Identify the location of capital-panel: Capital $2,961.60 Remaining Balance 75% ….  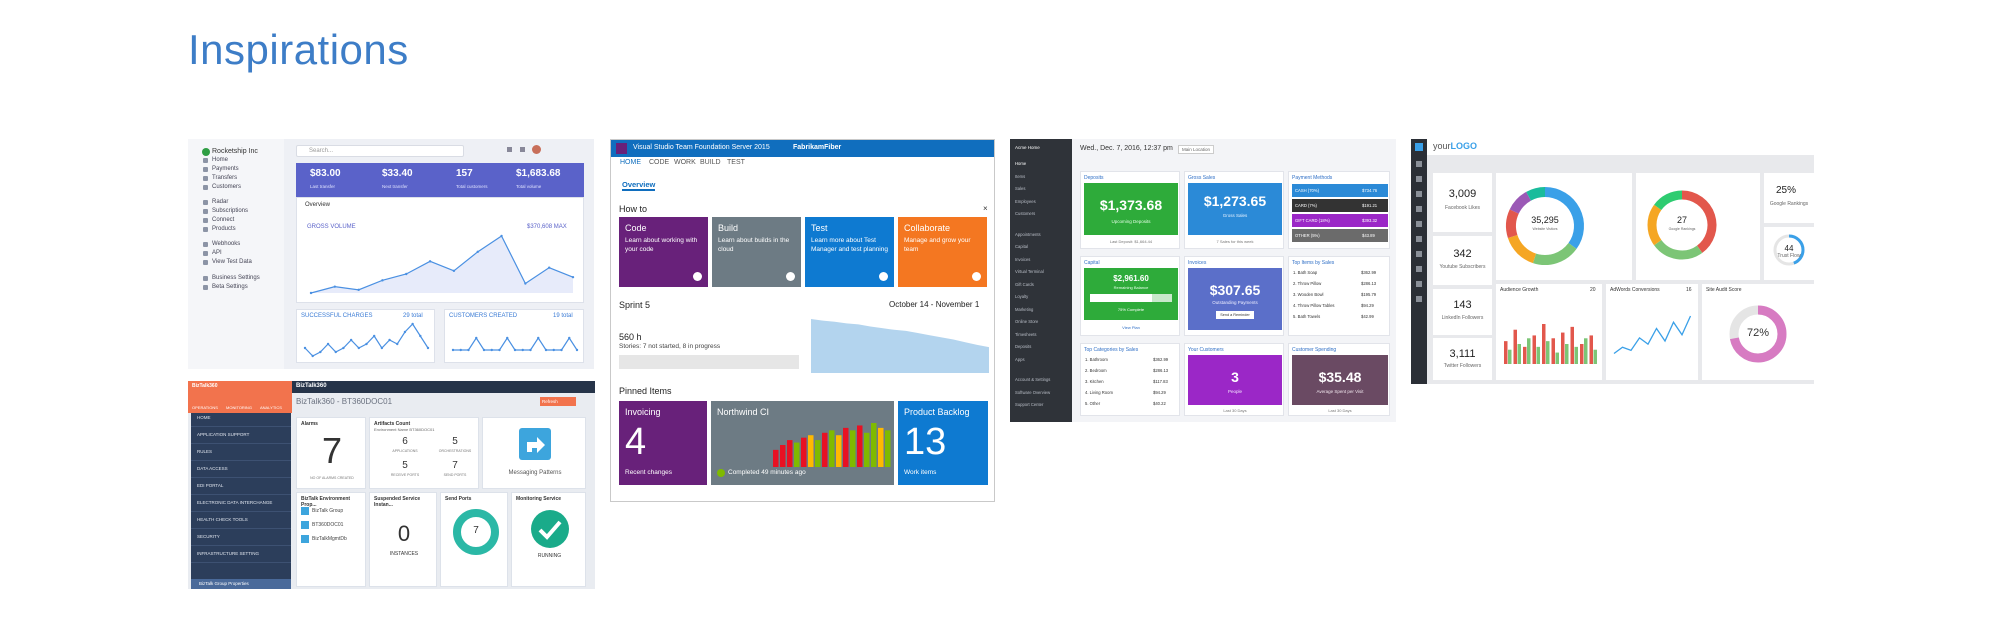
(1130, 296).